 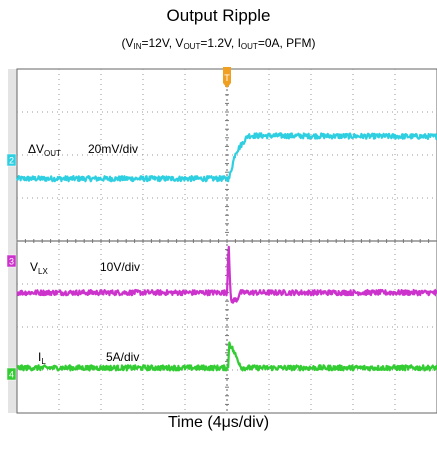 I want to click on chart-subtitle: (VIN=12V, VOUT=1.2V, IOUT=0A, PFM), so click(x=218, y=43).